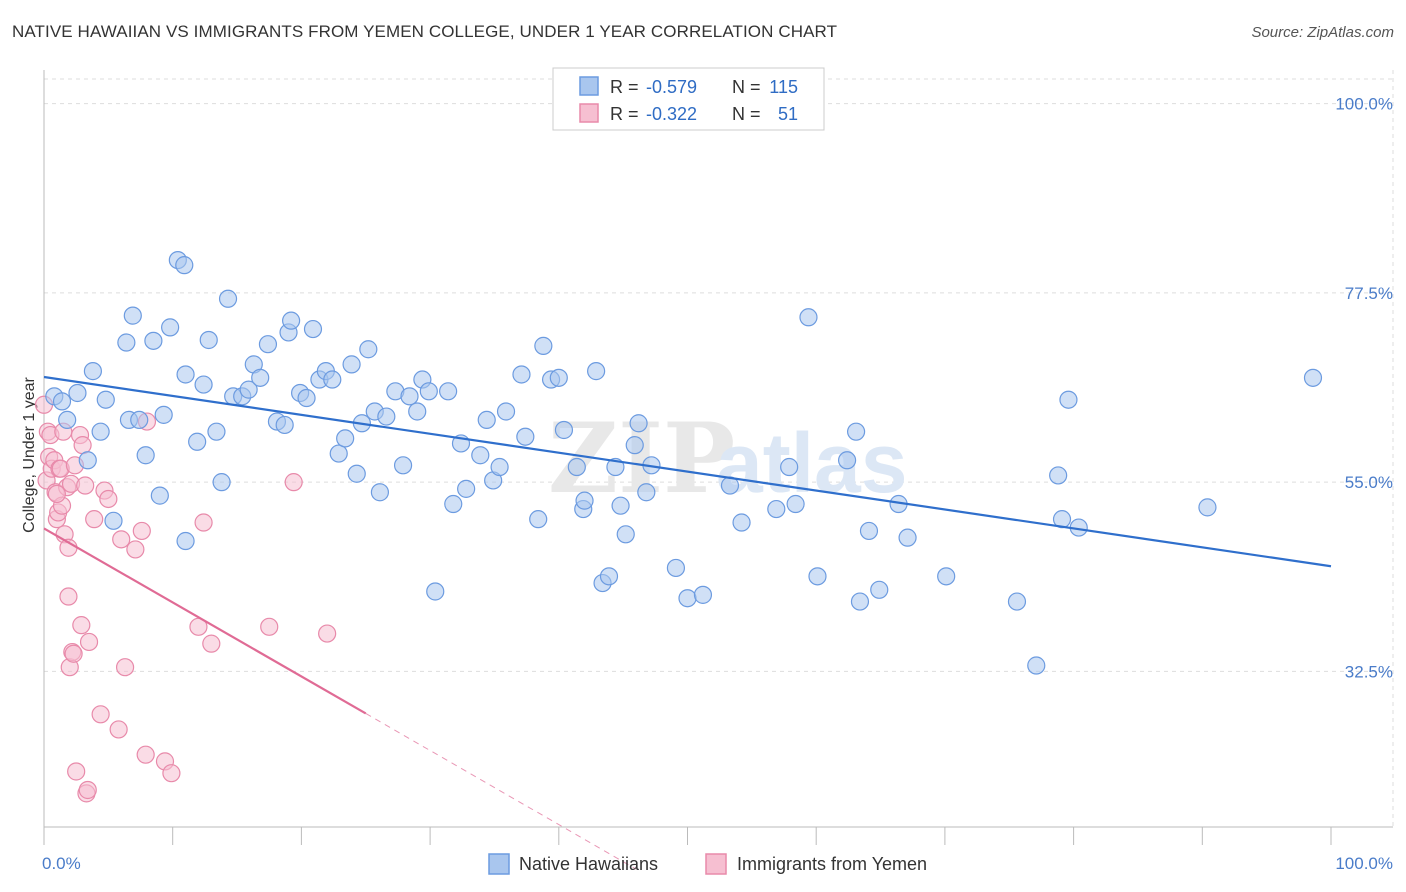 The height and width of the screenshot is (892, 1406). I want to click on bottom-legend-swatch-blue, so click(499, 864).